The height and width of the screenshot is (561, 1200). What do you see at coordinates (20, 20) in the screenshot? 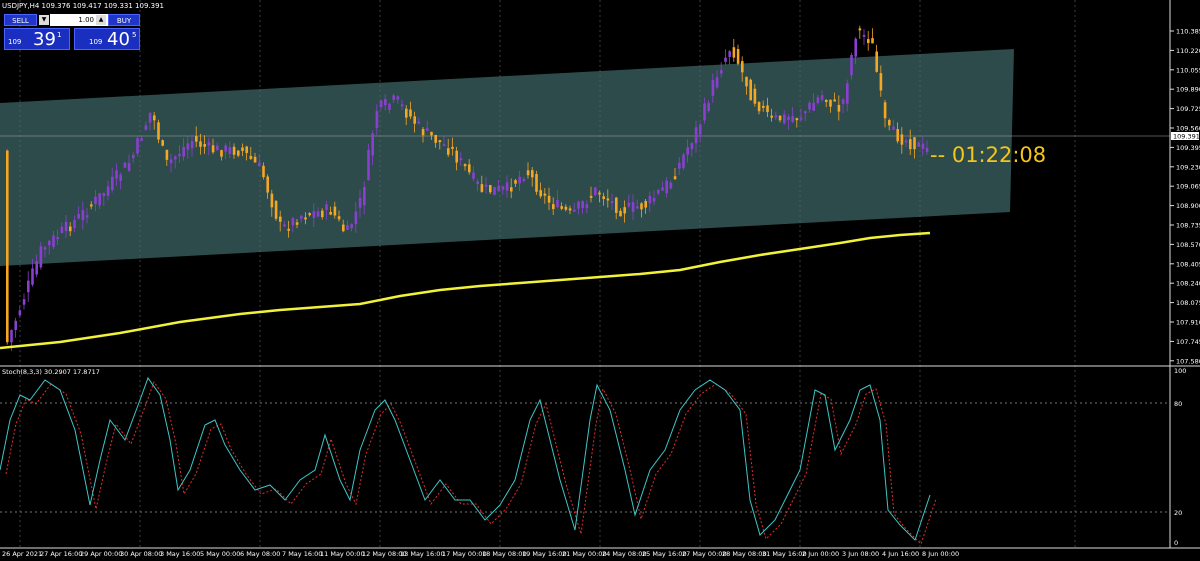
I see `sell-button: SELL` at bounding box center [20, 20].